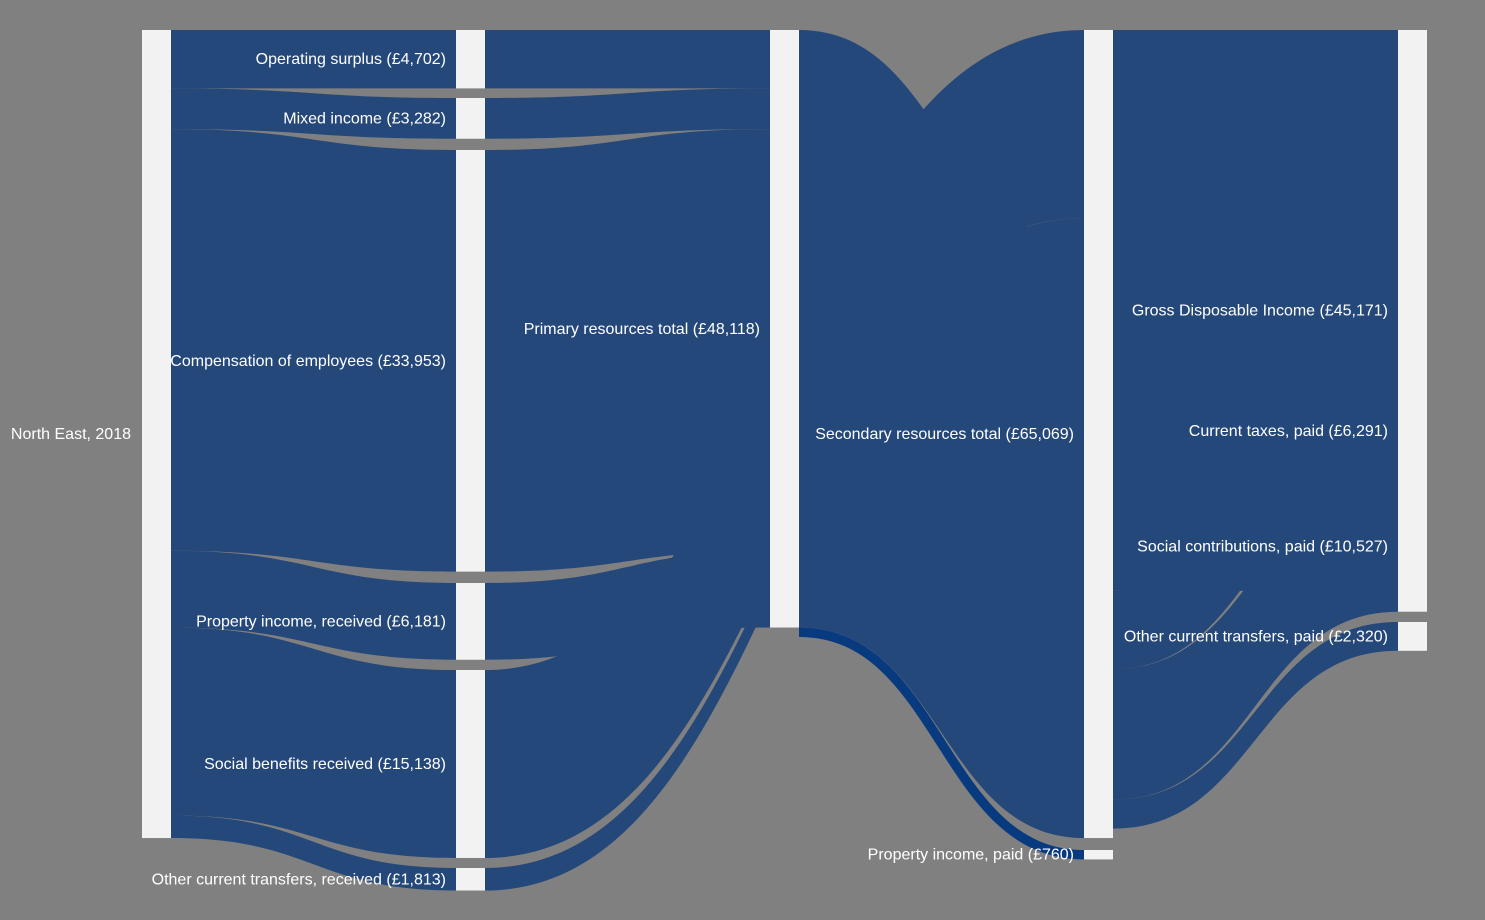 The image size is (1485, 920). Describe the element at coordinates (351, 59) in the screenshot. I see `node-label-os: Operating surplus (£4,702)` at that location.